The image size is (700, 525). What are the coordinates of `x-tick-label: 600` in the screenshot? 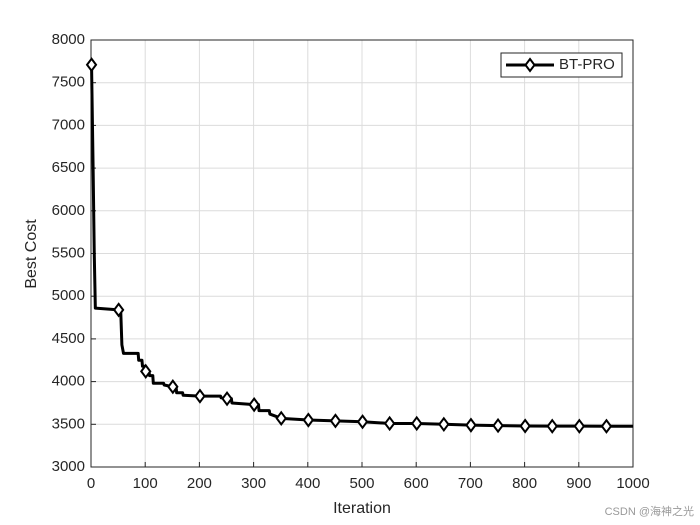 It's located at (416, 483).